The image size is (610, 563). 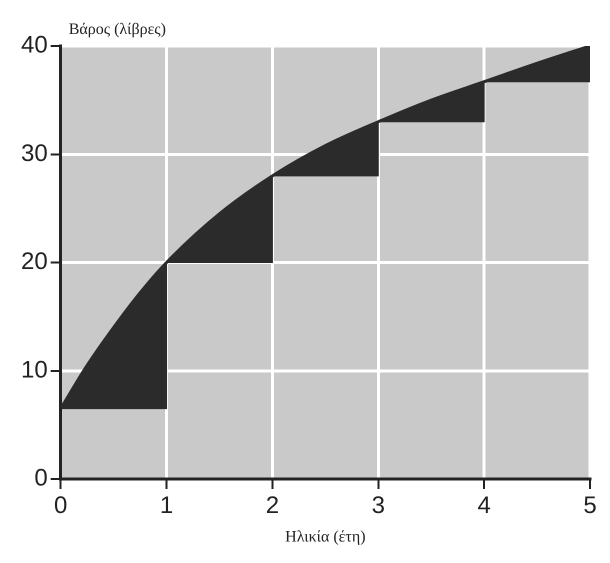 What do you see at coordinates (378, 506) in the screenshot?
I see `x-tick-label: 3` at bounding box center [378, 506].